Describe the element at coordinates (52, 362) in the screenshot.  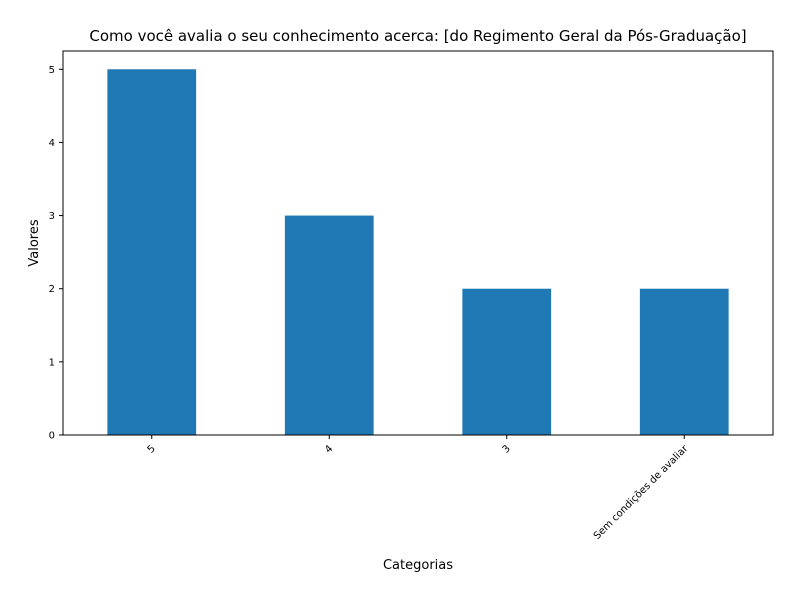
I see `y-tick-label: 1` at that location.